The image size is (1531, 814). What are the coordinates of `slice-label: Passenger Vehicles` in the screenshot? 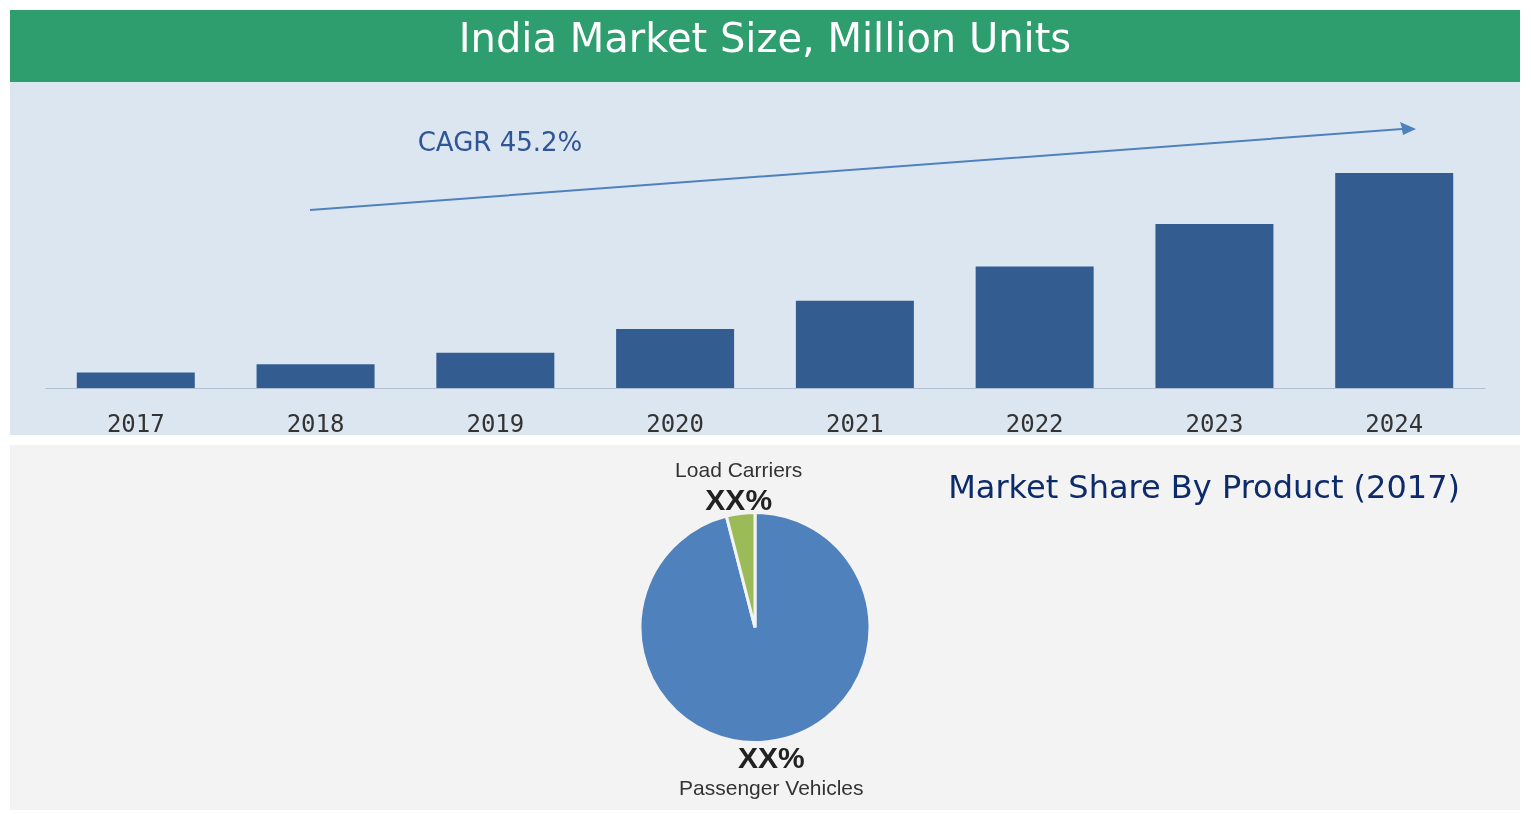 It's located at (771, 787).